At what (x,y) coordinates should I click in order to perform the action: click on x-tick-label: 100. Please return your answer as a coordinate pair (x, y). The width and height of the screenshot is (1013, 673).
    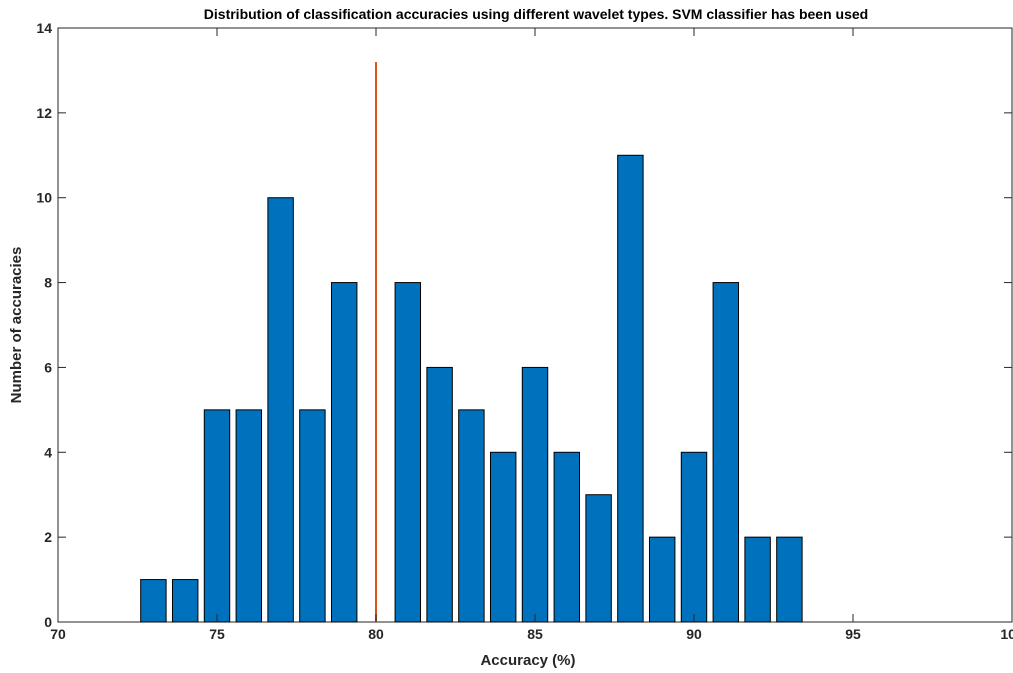
    Looking at the image, I should click on (1006, 634).